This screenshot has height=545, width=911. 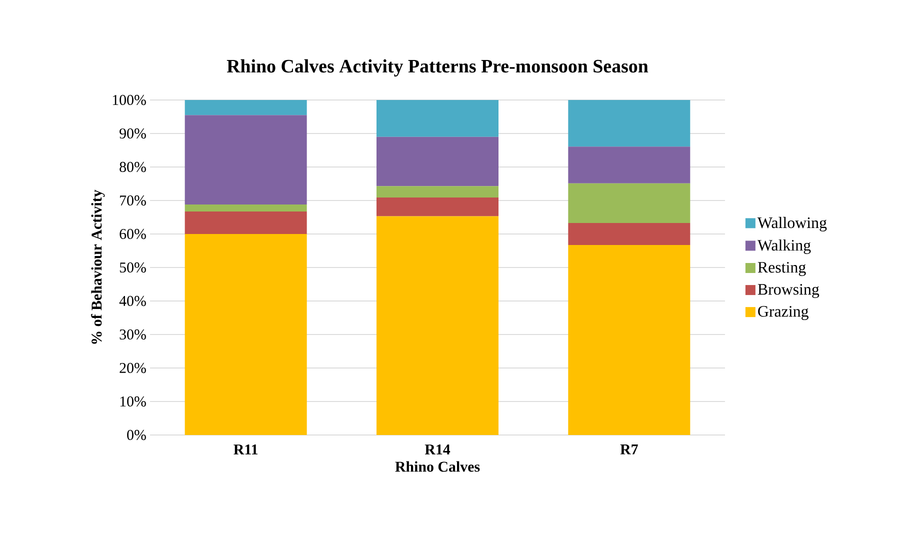 I want to click on x-tick-label: R14, so click(x=437, y=449).